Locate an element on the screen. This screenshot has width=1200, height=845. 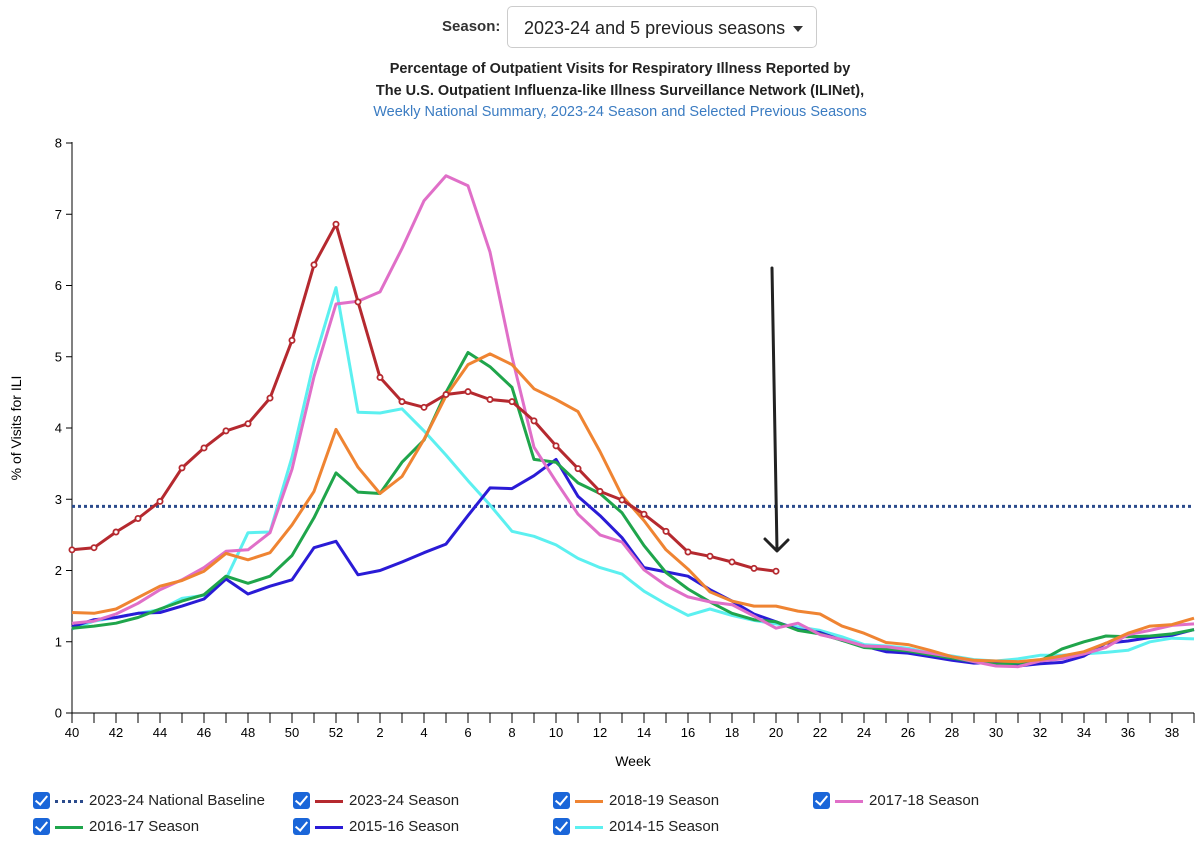
x-tick-label: 46 is located at coordinates (204, 732).